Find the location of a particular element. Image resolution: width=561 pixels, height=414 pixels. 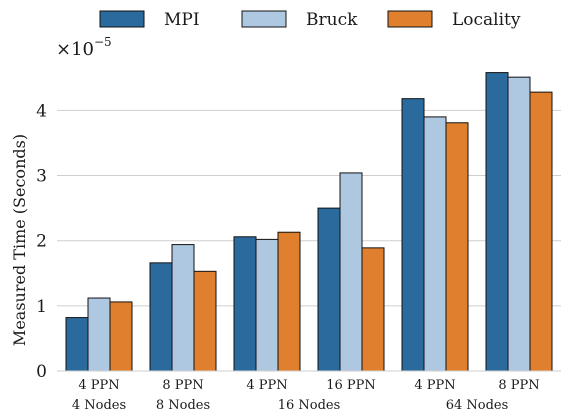

legend-label: Locality is located at coordinates (486, 20).